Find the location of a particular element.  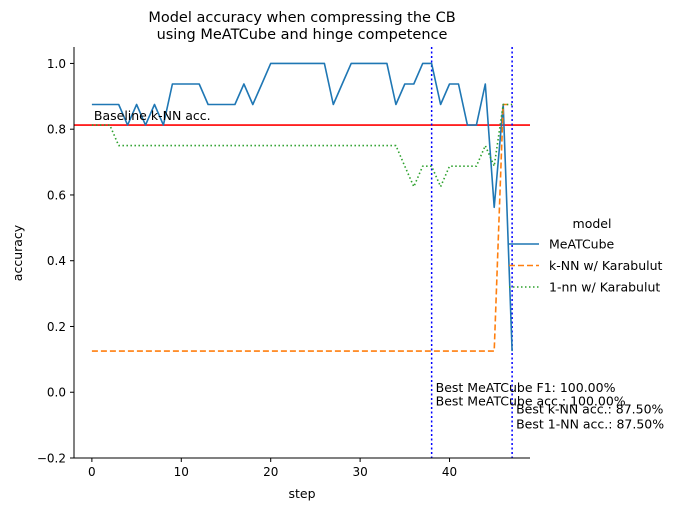

annotation-1: Best MeATCube F1: 100.00% is located at coordinates (526, 387).